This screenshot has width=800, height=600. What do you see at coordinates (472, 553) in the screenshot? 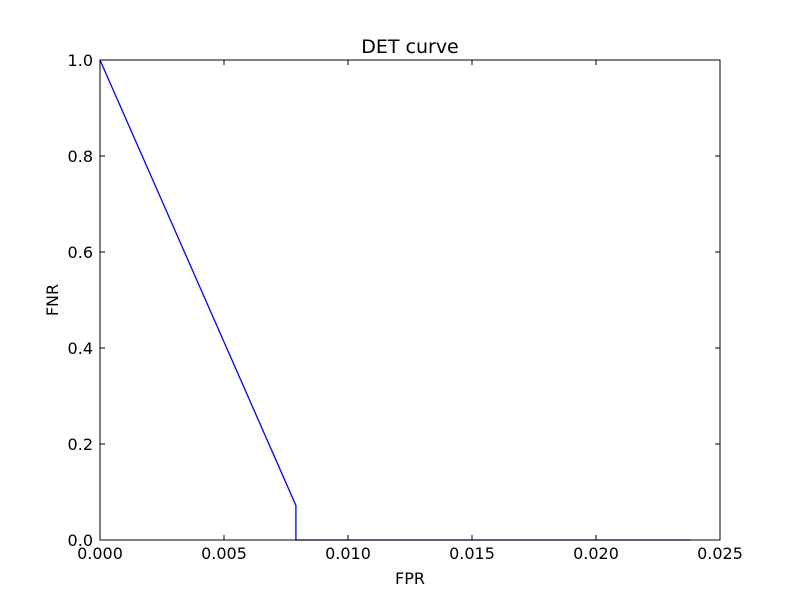
I see `x-tick-label: 0.015` at bounding box center [472, 553].